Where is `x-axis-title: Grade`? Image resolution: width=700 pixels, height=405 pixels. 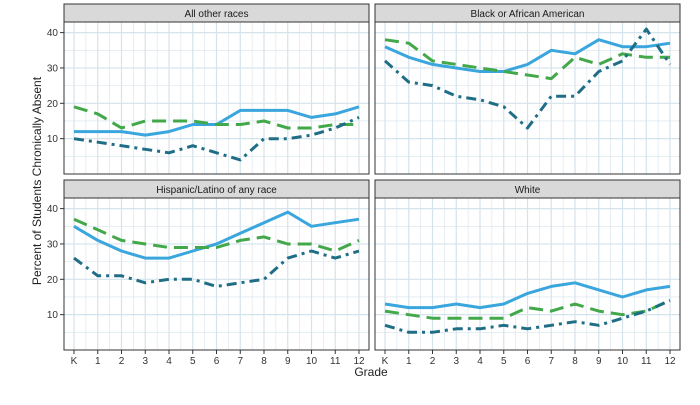
x-axis-title: Grade is located at coordinates (371, 372).